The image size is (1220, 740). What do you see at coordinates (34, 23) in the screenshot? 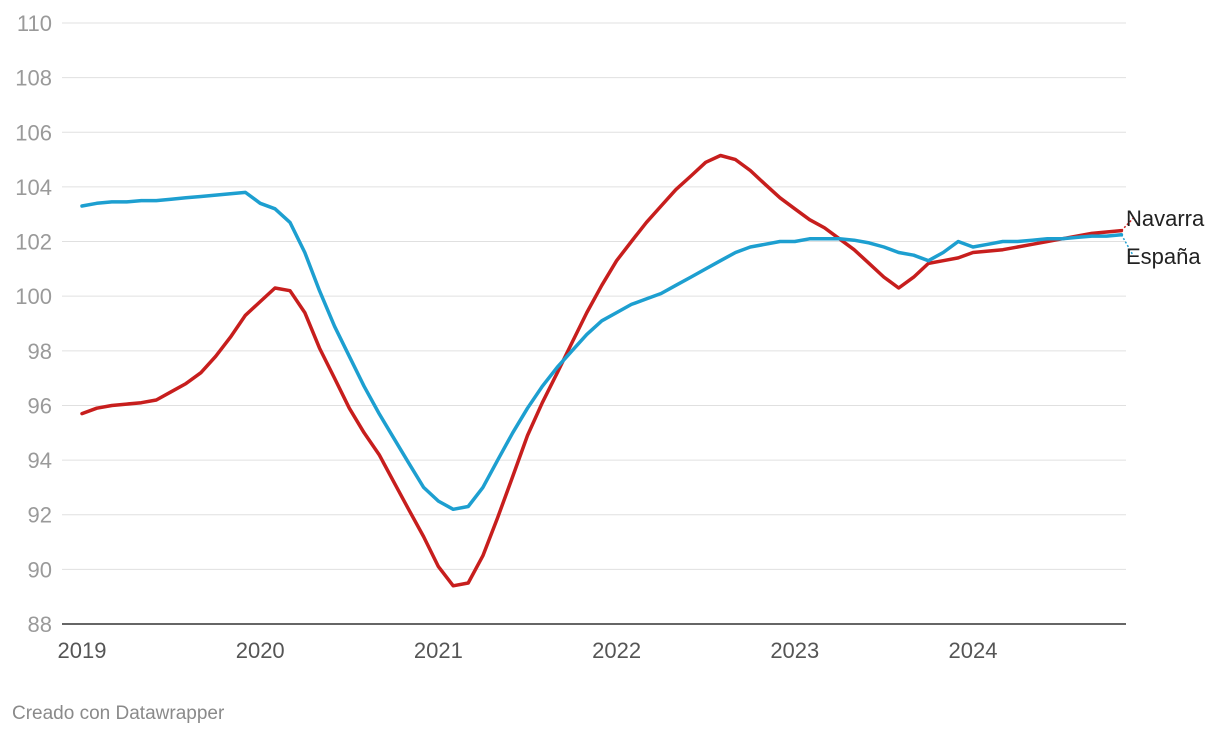
I see `y-tick-label-110: 110` at bounding box center [34, 23].